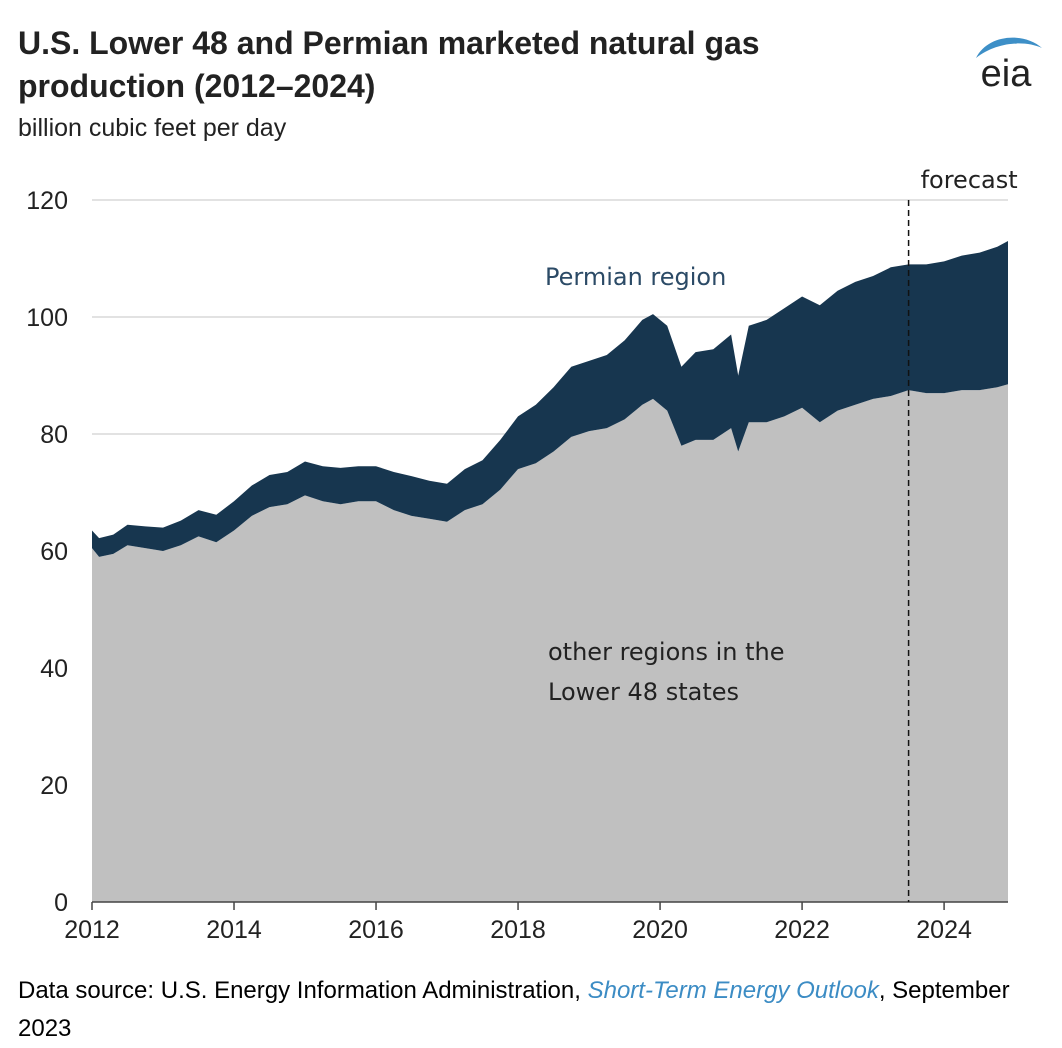 The image size is (1062, 1048). I want to click on y-tick-label: 0, so click(61, 903).